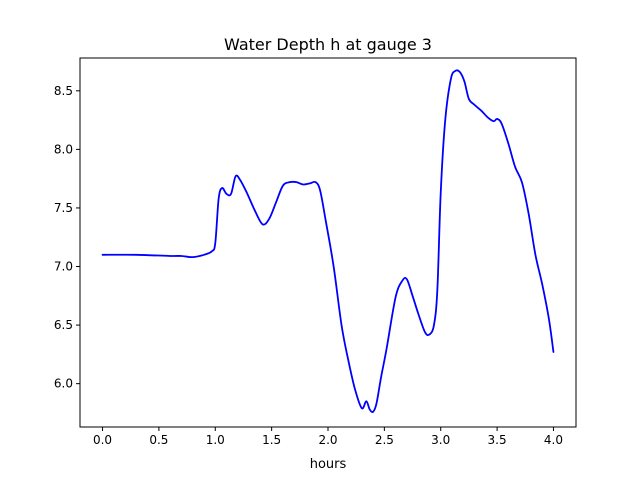 The height and width of the screenshot is (480, 640). I want to click on x-tick-label: 4.0, so click(553, 440).